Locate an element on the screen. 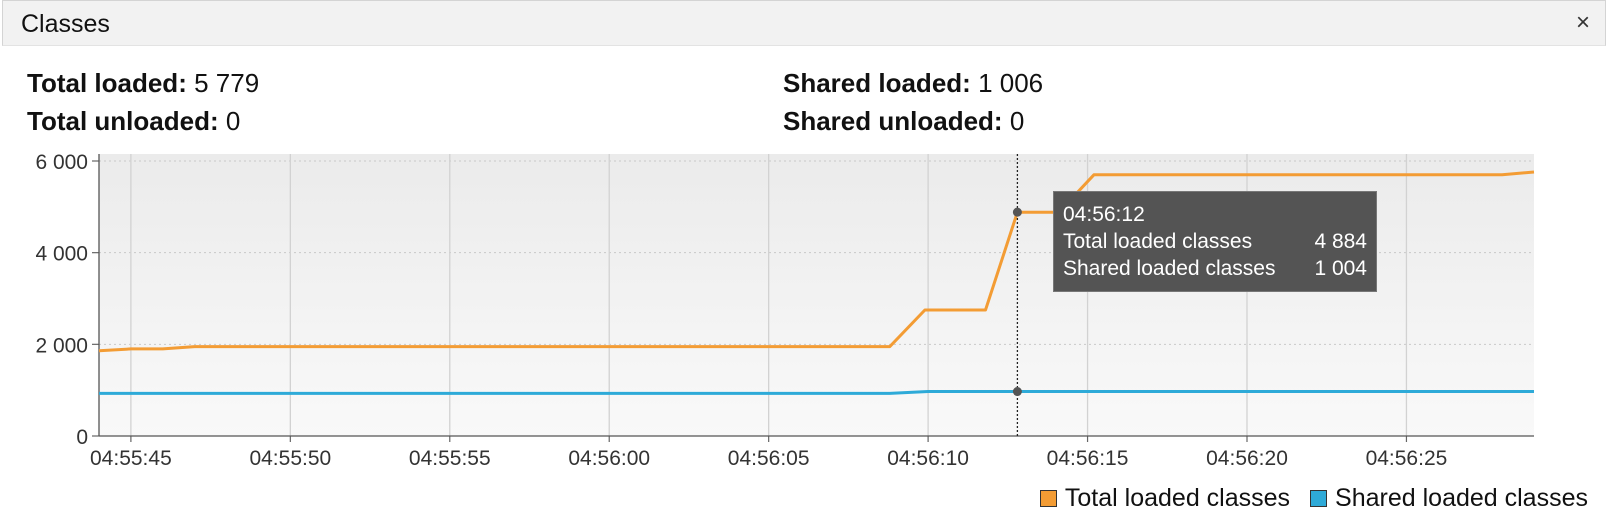 The image size is (1612, 524). legend-label: Total loaded classes is located at coordinates (1177, 498).